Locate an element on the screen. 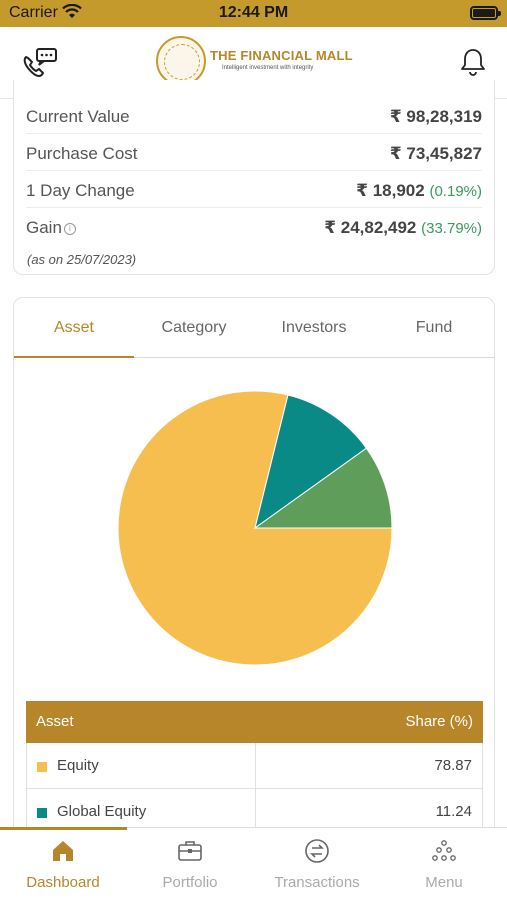  gain-label-wrap: Gain i is located at coordinates (51, 228).